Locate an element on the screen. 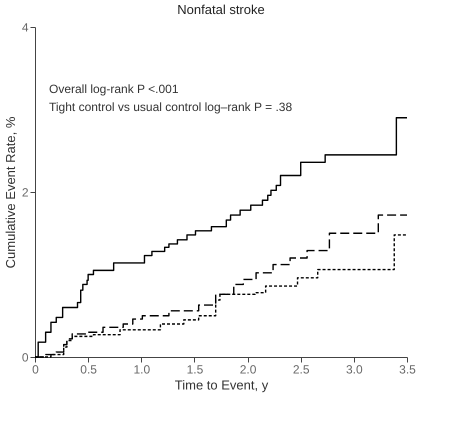 The image size is (456, 421). annotation: Tight control vs usual control log–rank P = .38 is located at coordinates (170, 107).